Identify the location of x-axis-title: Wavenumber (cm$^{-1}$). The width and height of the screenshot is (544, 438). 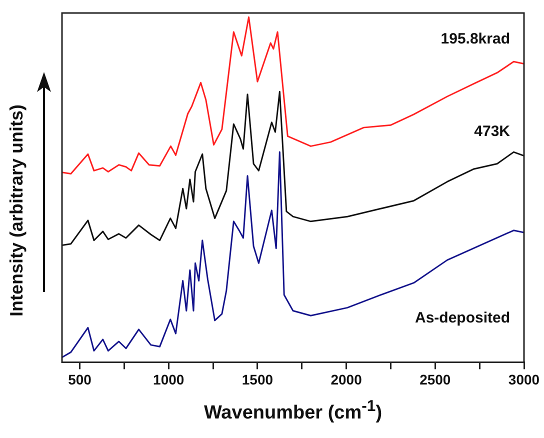
(293, 411).